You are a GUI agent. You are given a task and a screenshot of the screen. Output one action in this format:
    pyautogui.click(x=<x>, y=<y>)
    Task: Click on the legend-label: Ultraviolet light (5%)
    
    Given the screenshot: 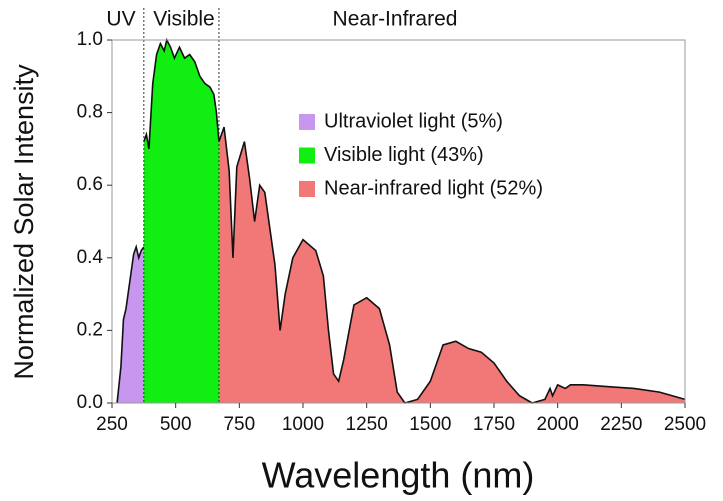 What is the action you would take?
    pyautogui.click(x=413, y=121)
    